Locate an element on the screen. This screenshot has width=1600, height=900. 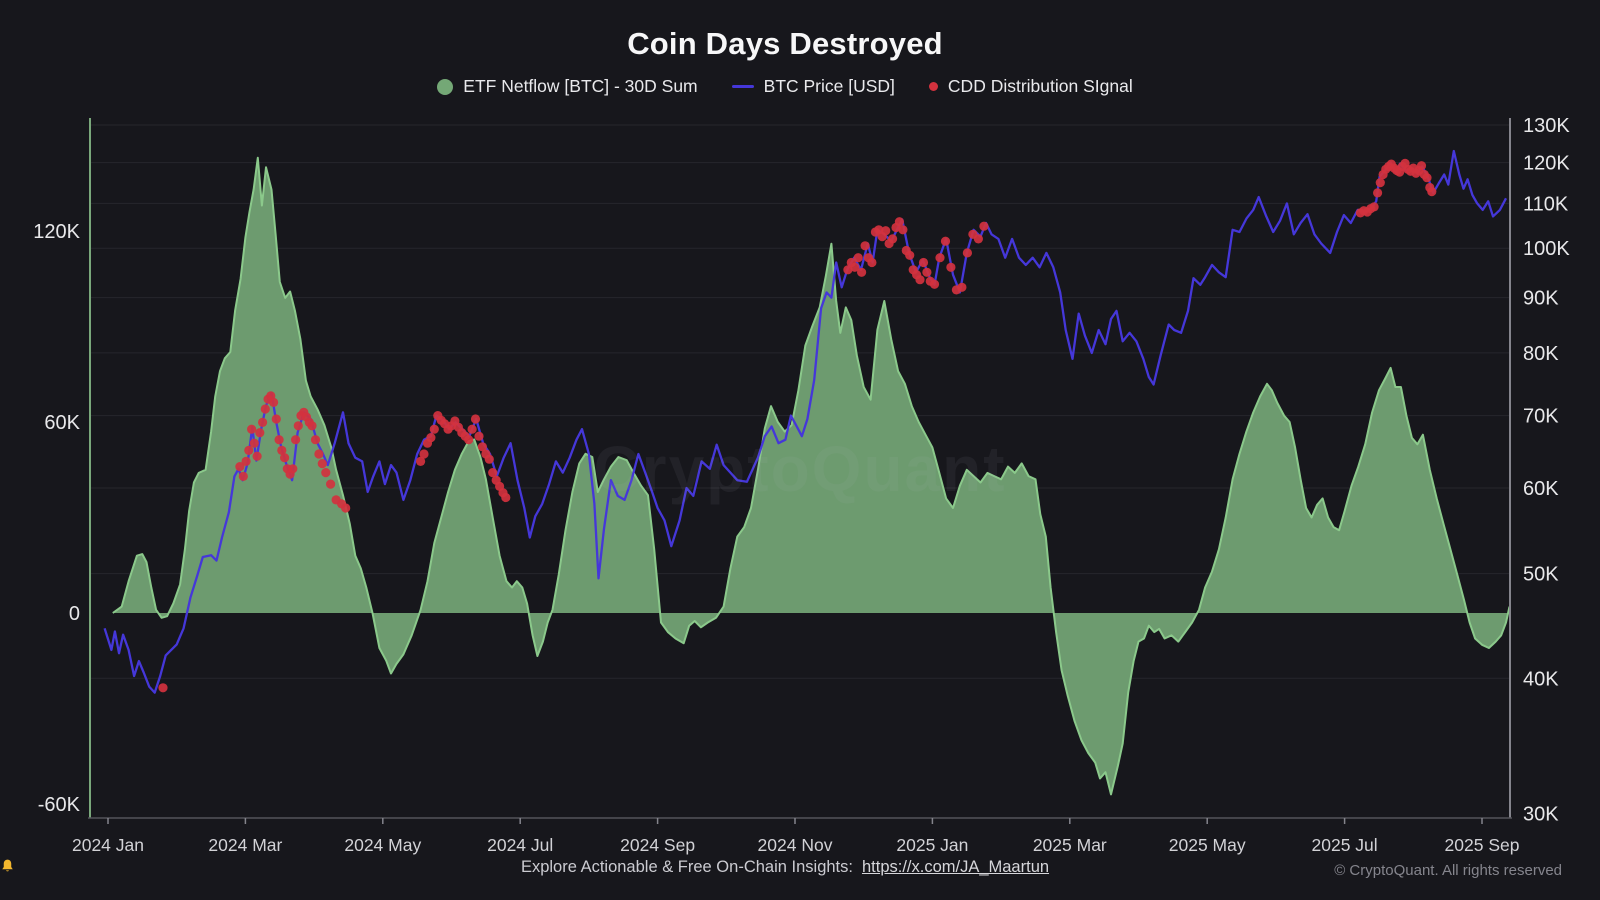
left-axis-tick-label: 60K is located at coordinates (62, 423).